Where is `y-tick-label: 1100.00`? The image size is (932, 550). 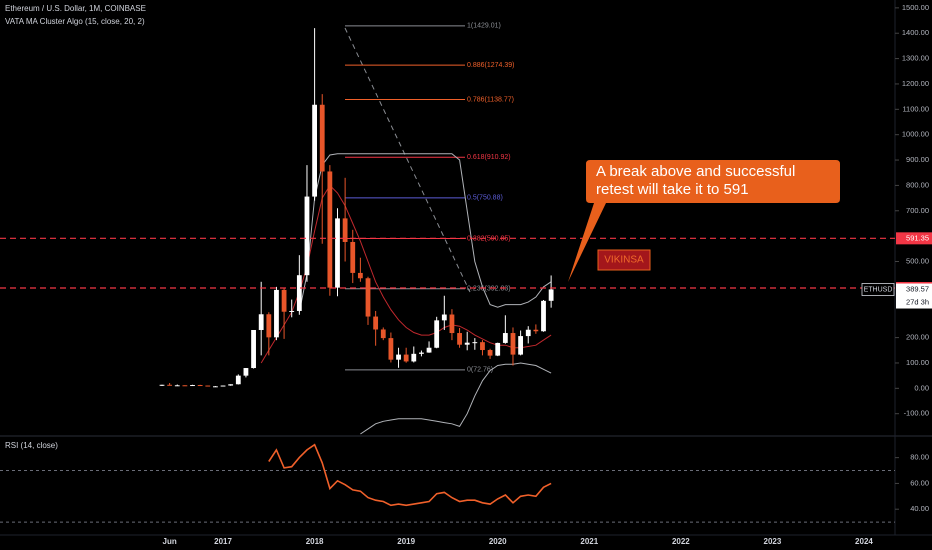 y-tick-label: 1100.00 is located at coordinates (915, 108).